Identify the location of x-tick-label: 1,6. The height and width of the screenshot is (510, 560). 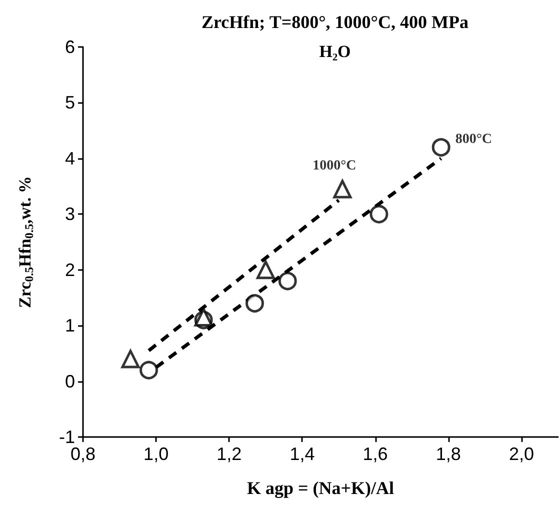
(375, 454).